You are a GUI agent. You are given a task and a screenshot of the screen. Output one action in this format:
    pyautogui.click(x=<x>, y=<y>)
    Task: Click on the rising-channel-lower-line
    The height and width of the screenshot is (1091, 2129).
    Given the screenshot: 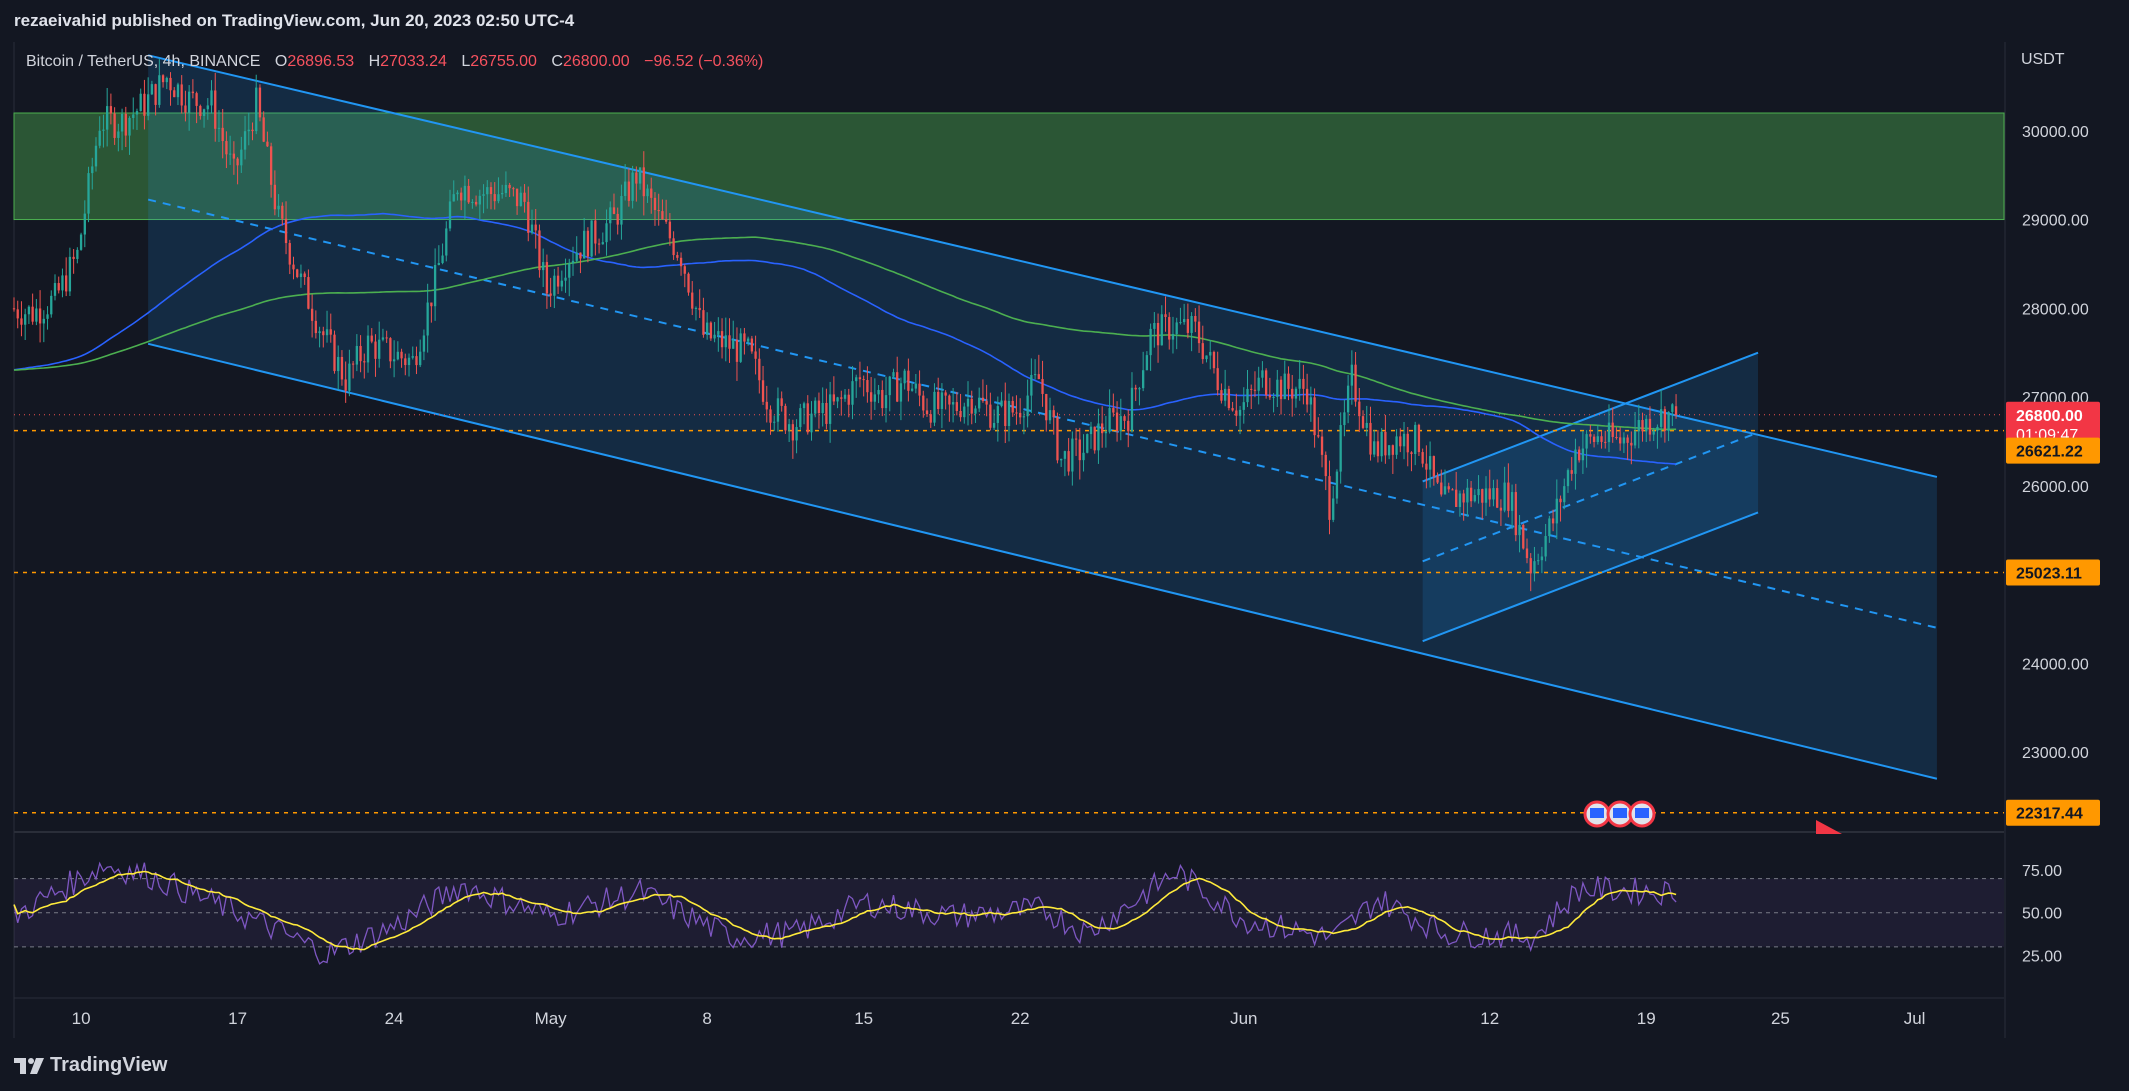 What is the action you would take?
    pyautogui.click(x=1590, y=577)
    